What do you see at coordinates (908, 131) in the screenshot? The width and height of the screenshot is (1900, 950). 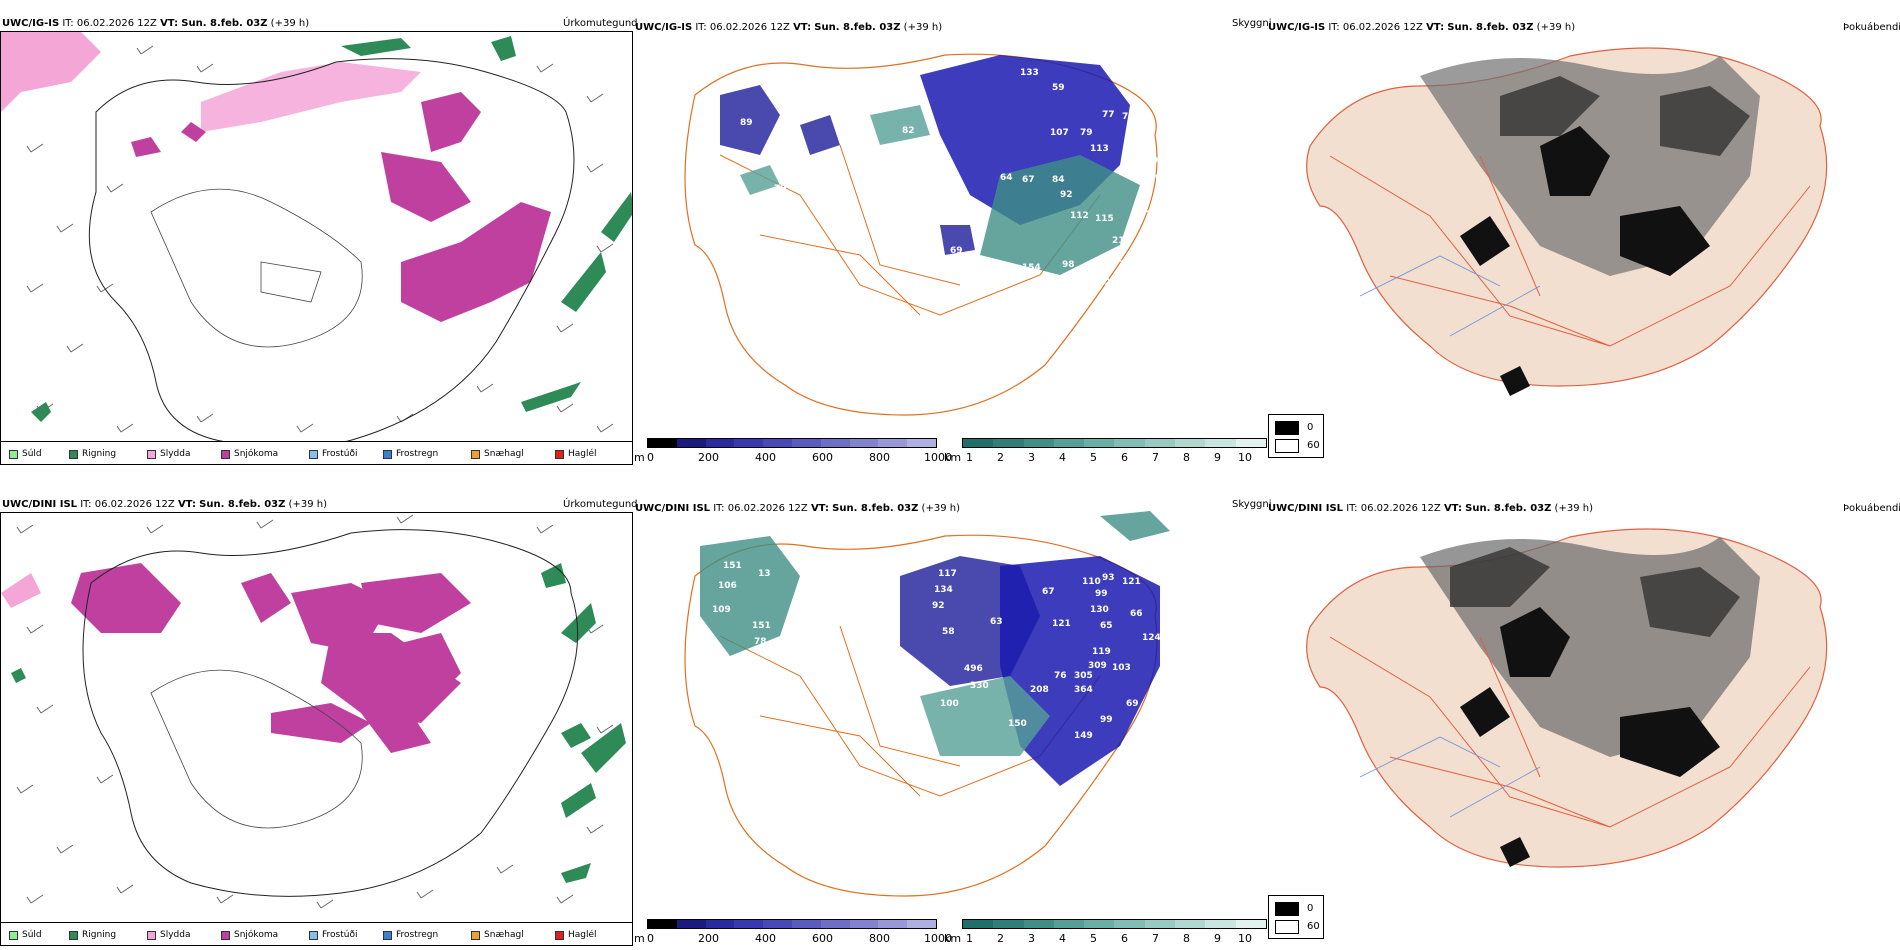 I see `svg-text: 82` at bounding box center [908, 131].